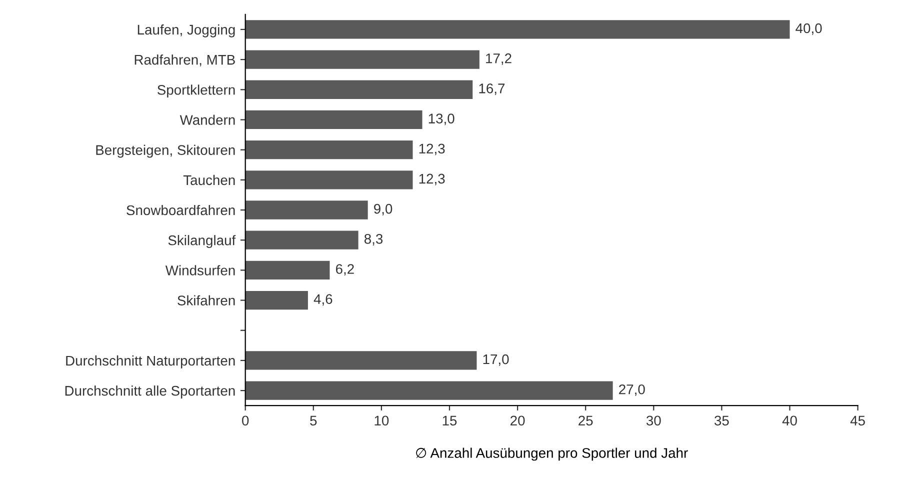 The image size is (902, 480). What do you see at coordinates (345, 270) in the screenshot?
I see `data-label: 6,2` at bounding box center [345, 270].